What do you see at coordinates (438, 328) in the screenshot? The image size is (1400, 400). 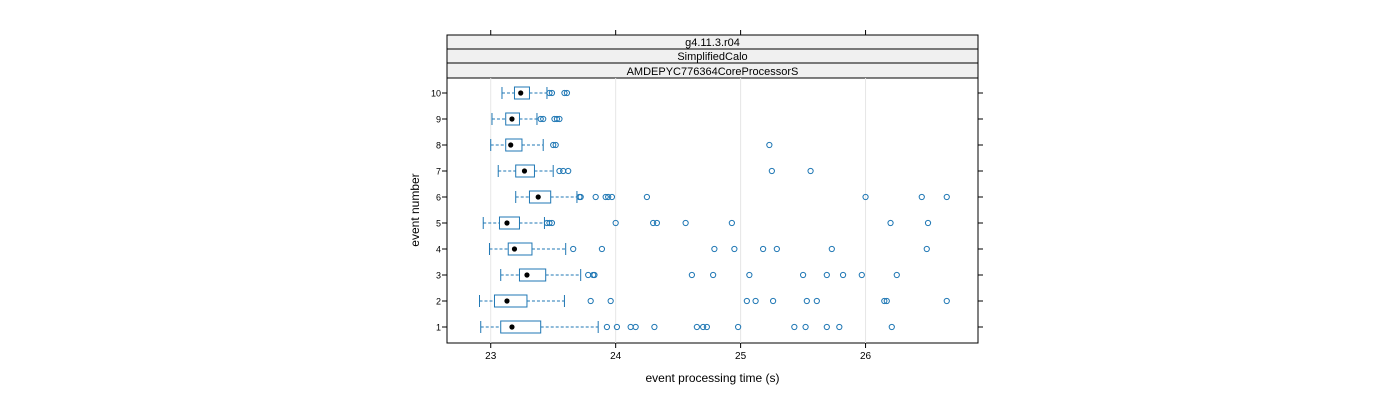 I see `y-tick-label-1: 1` at bounding box center [438, 328].